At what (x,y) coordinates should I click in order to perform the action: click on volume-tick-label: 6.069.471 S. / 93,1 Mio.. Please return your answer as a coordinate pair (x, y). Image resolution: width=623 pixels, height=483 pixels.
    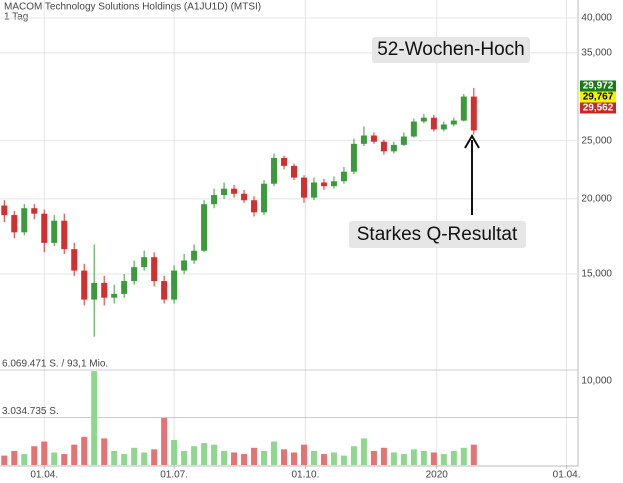
    Looking at the image, I should click on (55, 364).